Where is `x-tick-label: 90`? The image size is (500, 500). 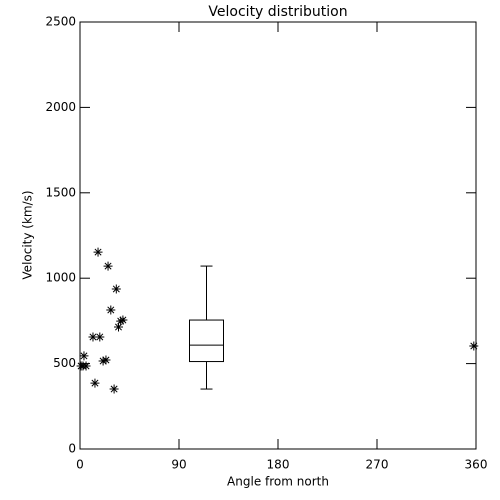 x-tick-label: 90 is located at coordinates (178, 465).